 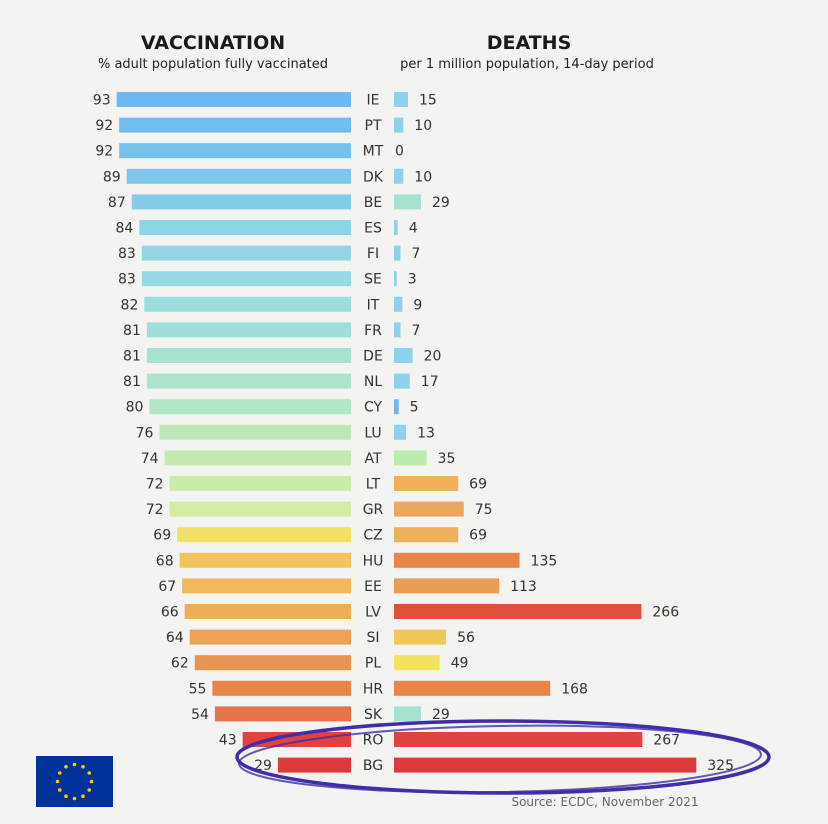 What do you see at coordinates (170, 613) in the screenshot?
I see `vaccination-value: 66` at bounding box center [170, 613].